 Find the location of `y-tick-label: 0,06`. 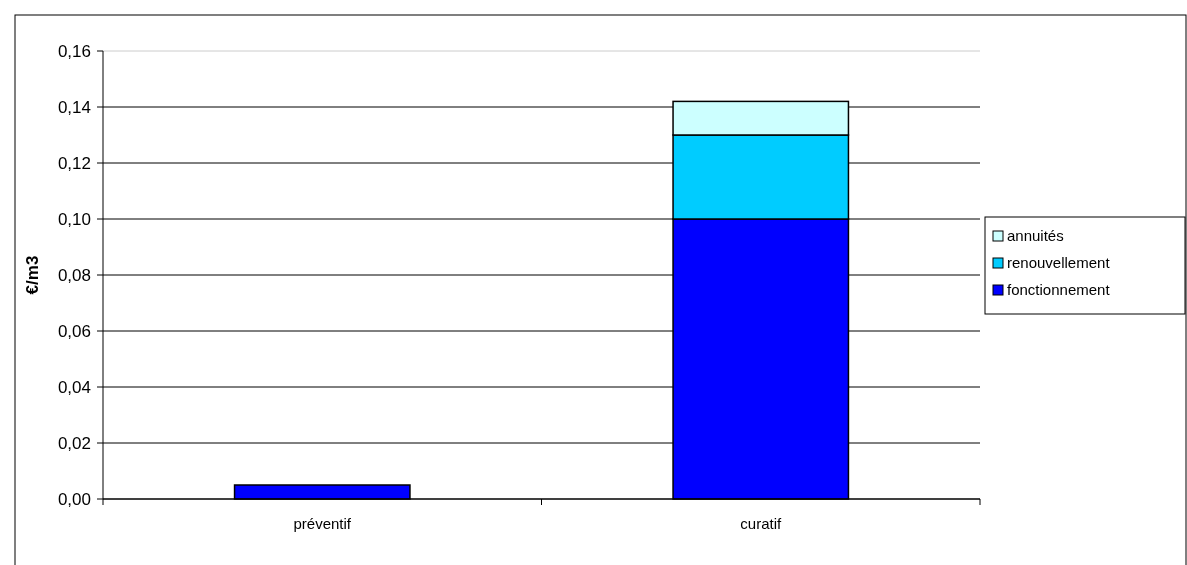

y-tick-label: 0,06 is located at coordinates (74, 331).